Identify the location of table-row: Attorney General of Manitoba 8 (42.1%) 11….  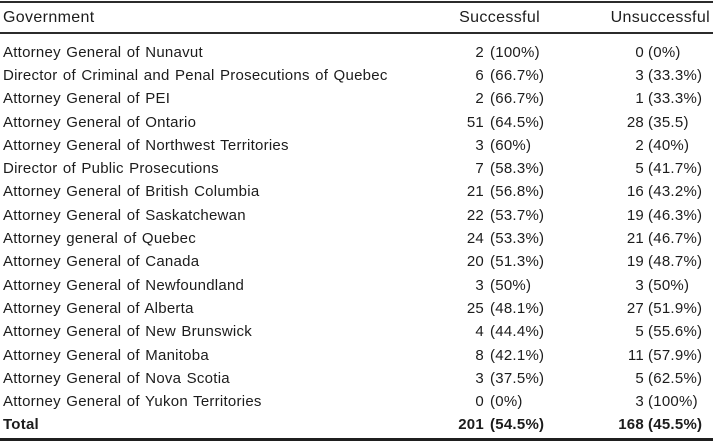
(356, 354).